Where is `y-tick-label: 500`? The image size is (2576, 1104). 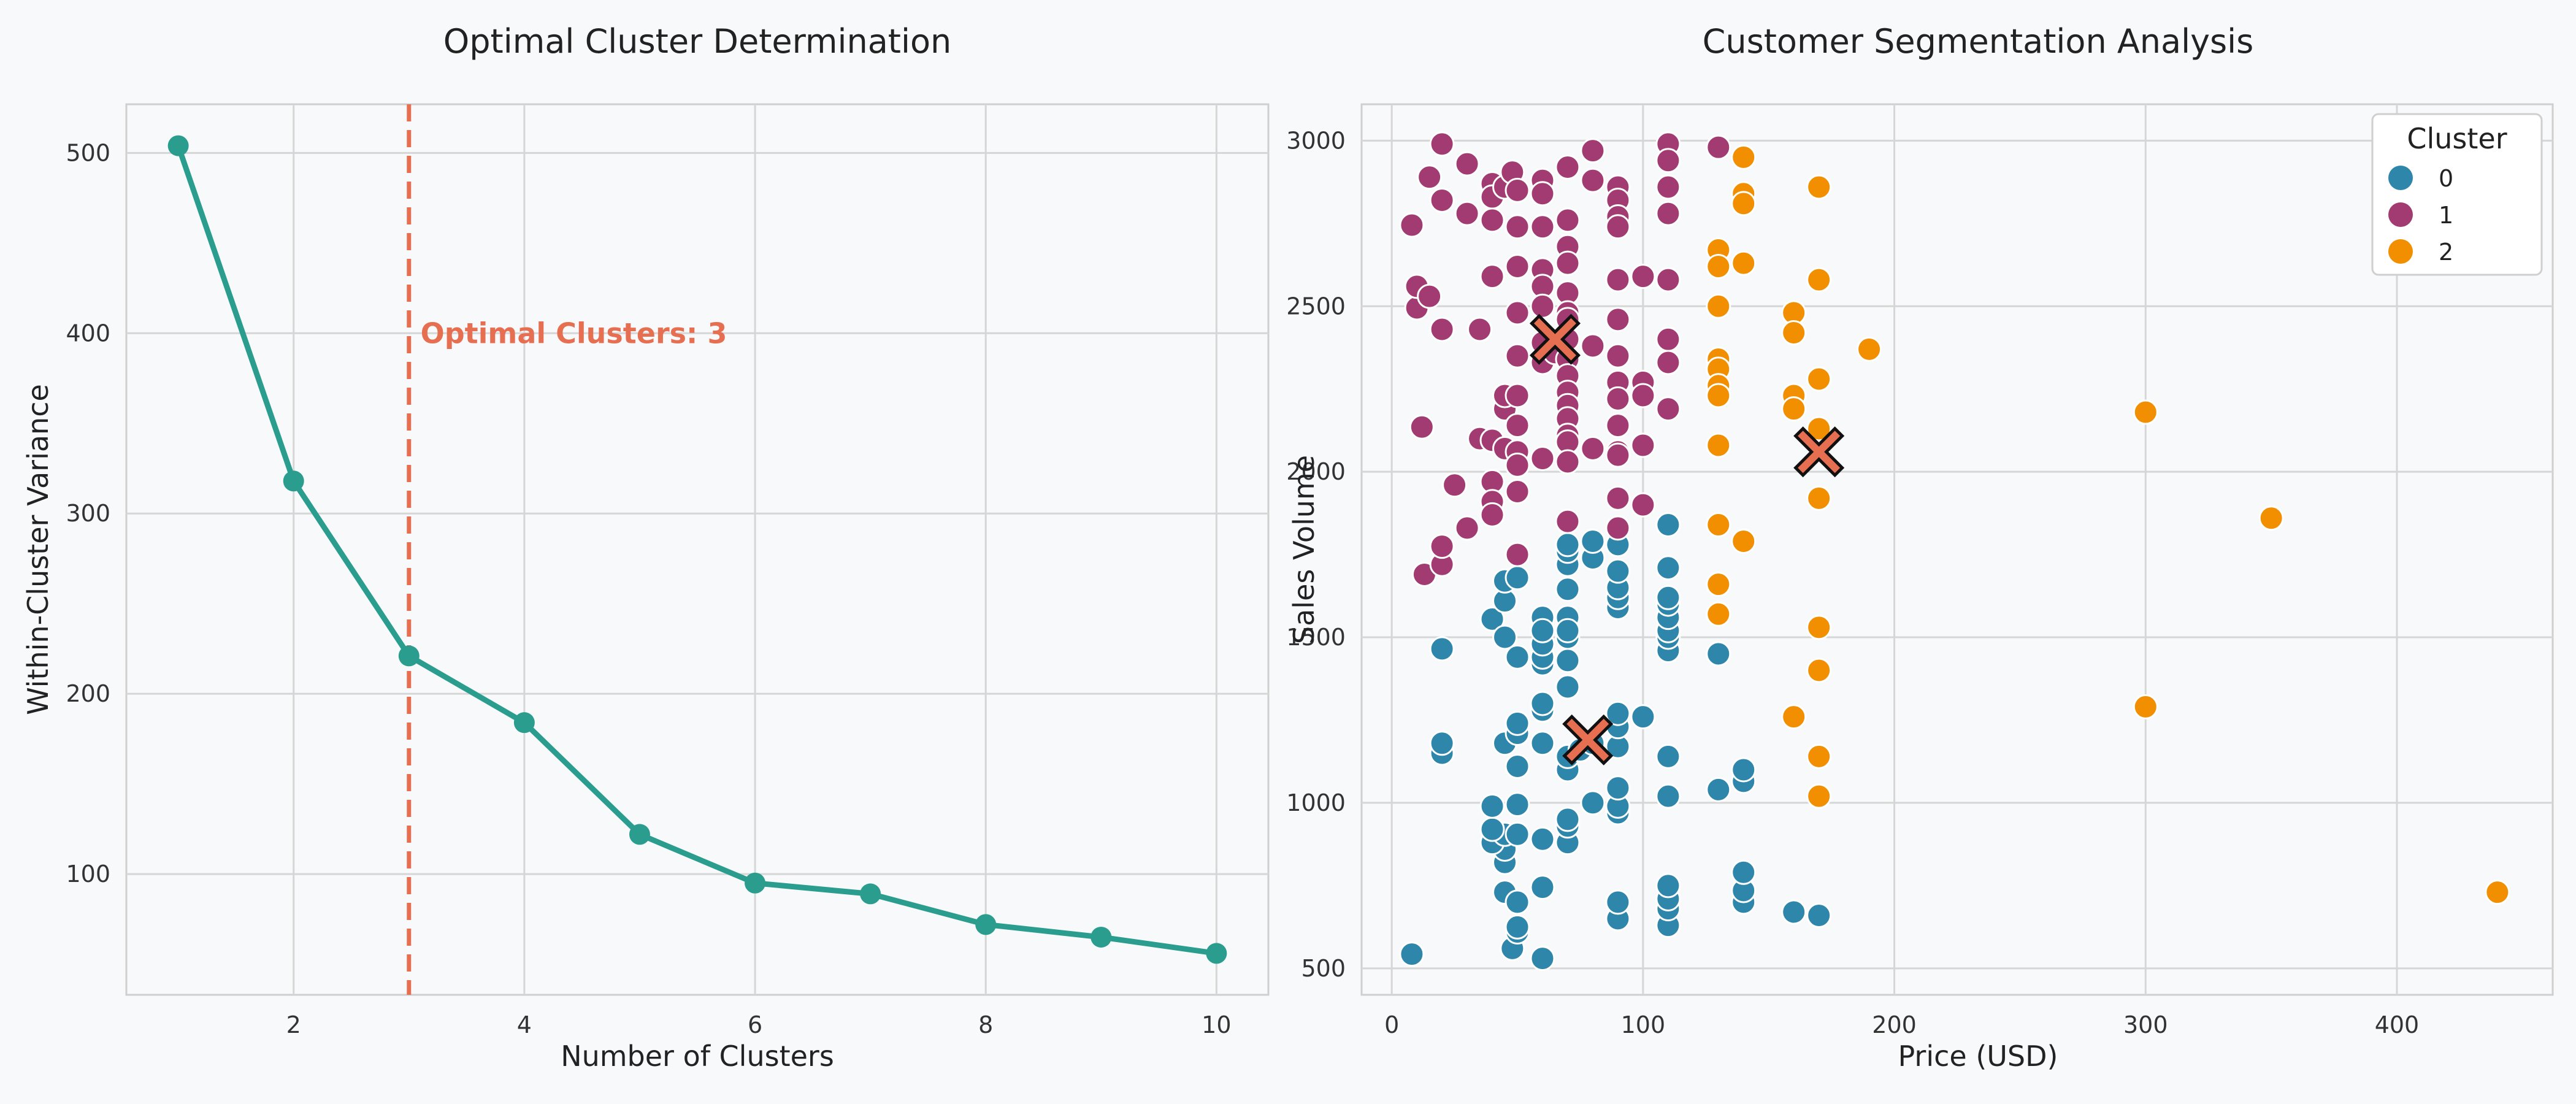
y-tick-label: 500 is located at coordinates (88, 152).